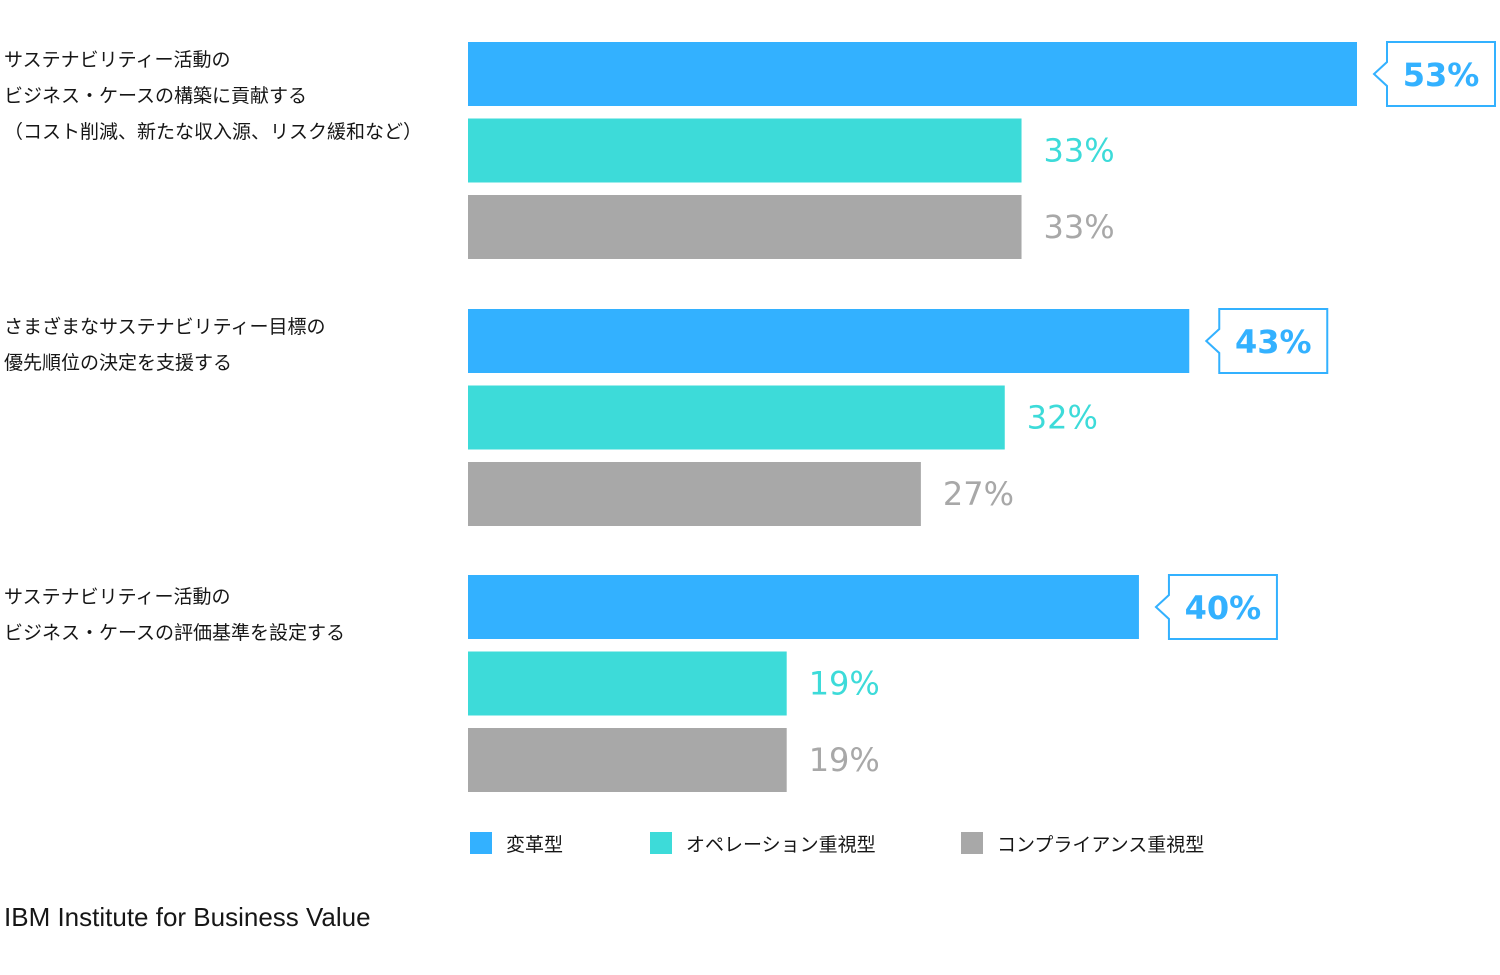 This screenshot has height=975, width=1500. Describe the element at coordinates (1223, 608) in the screenshot. I see `value-label-transformative-3: 40%` at that location.